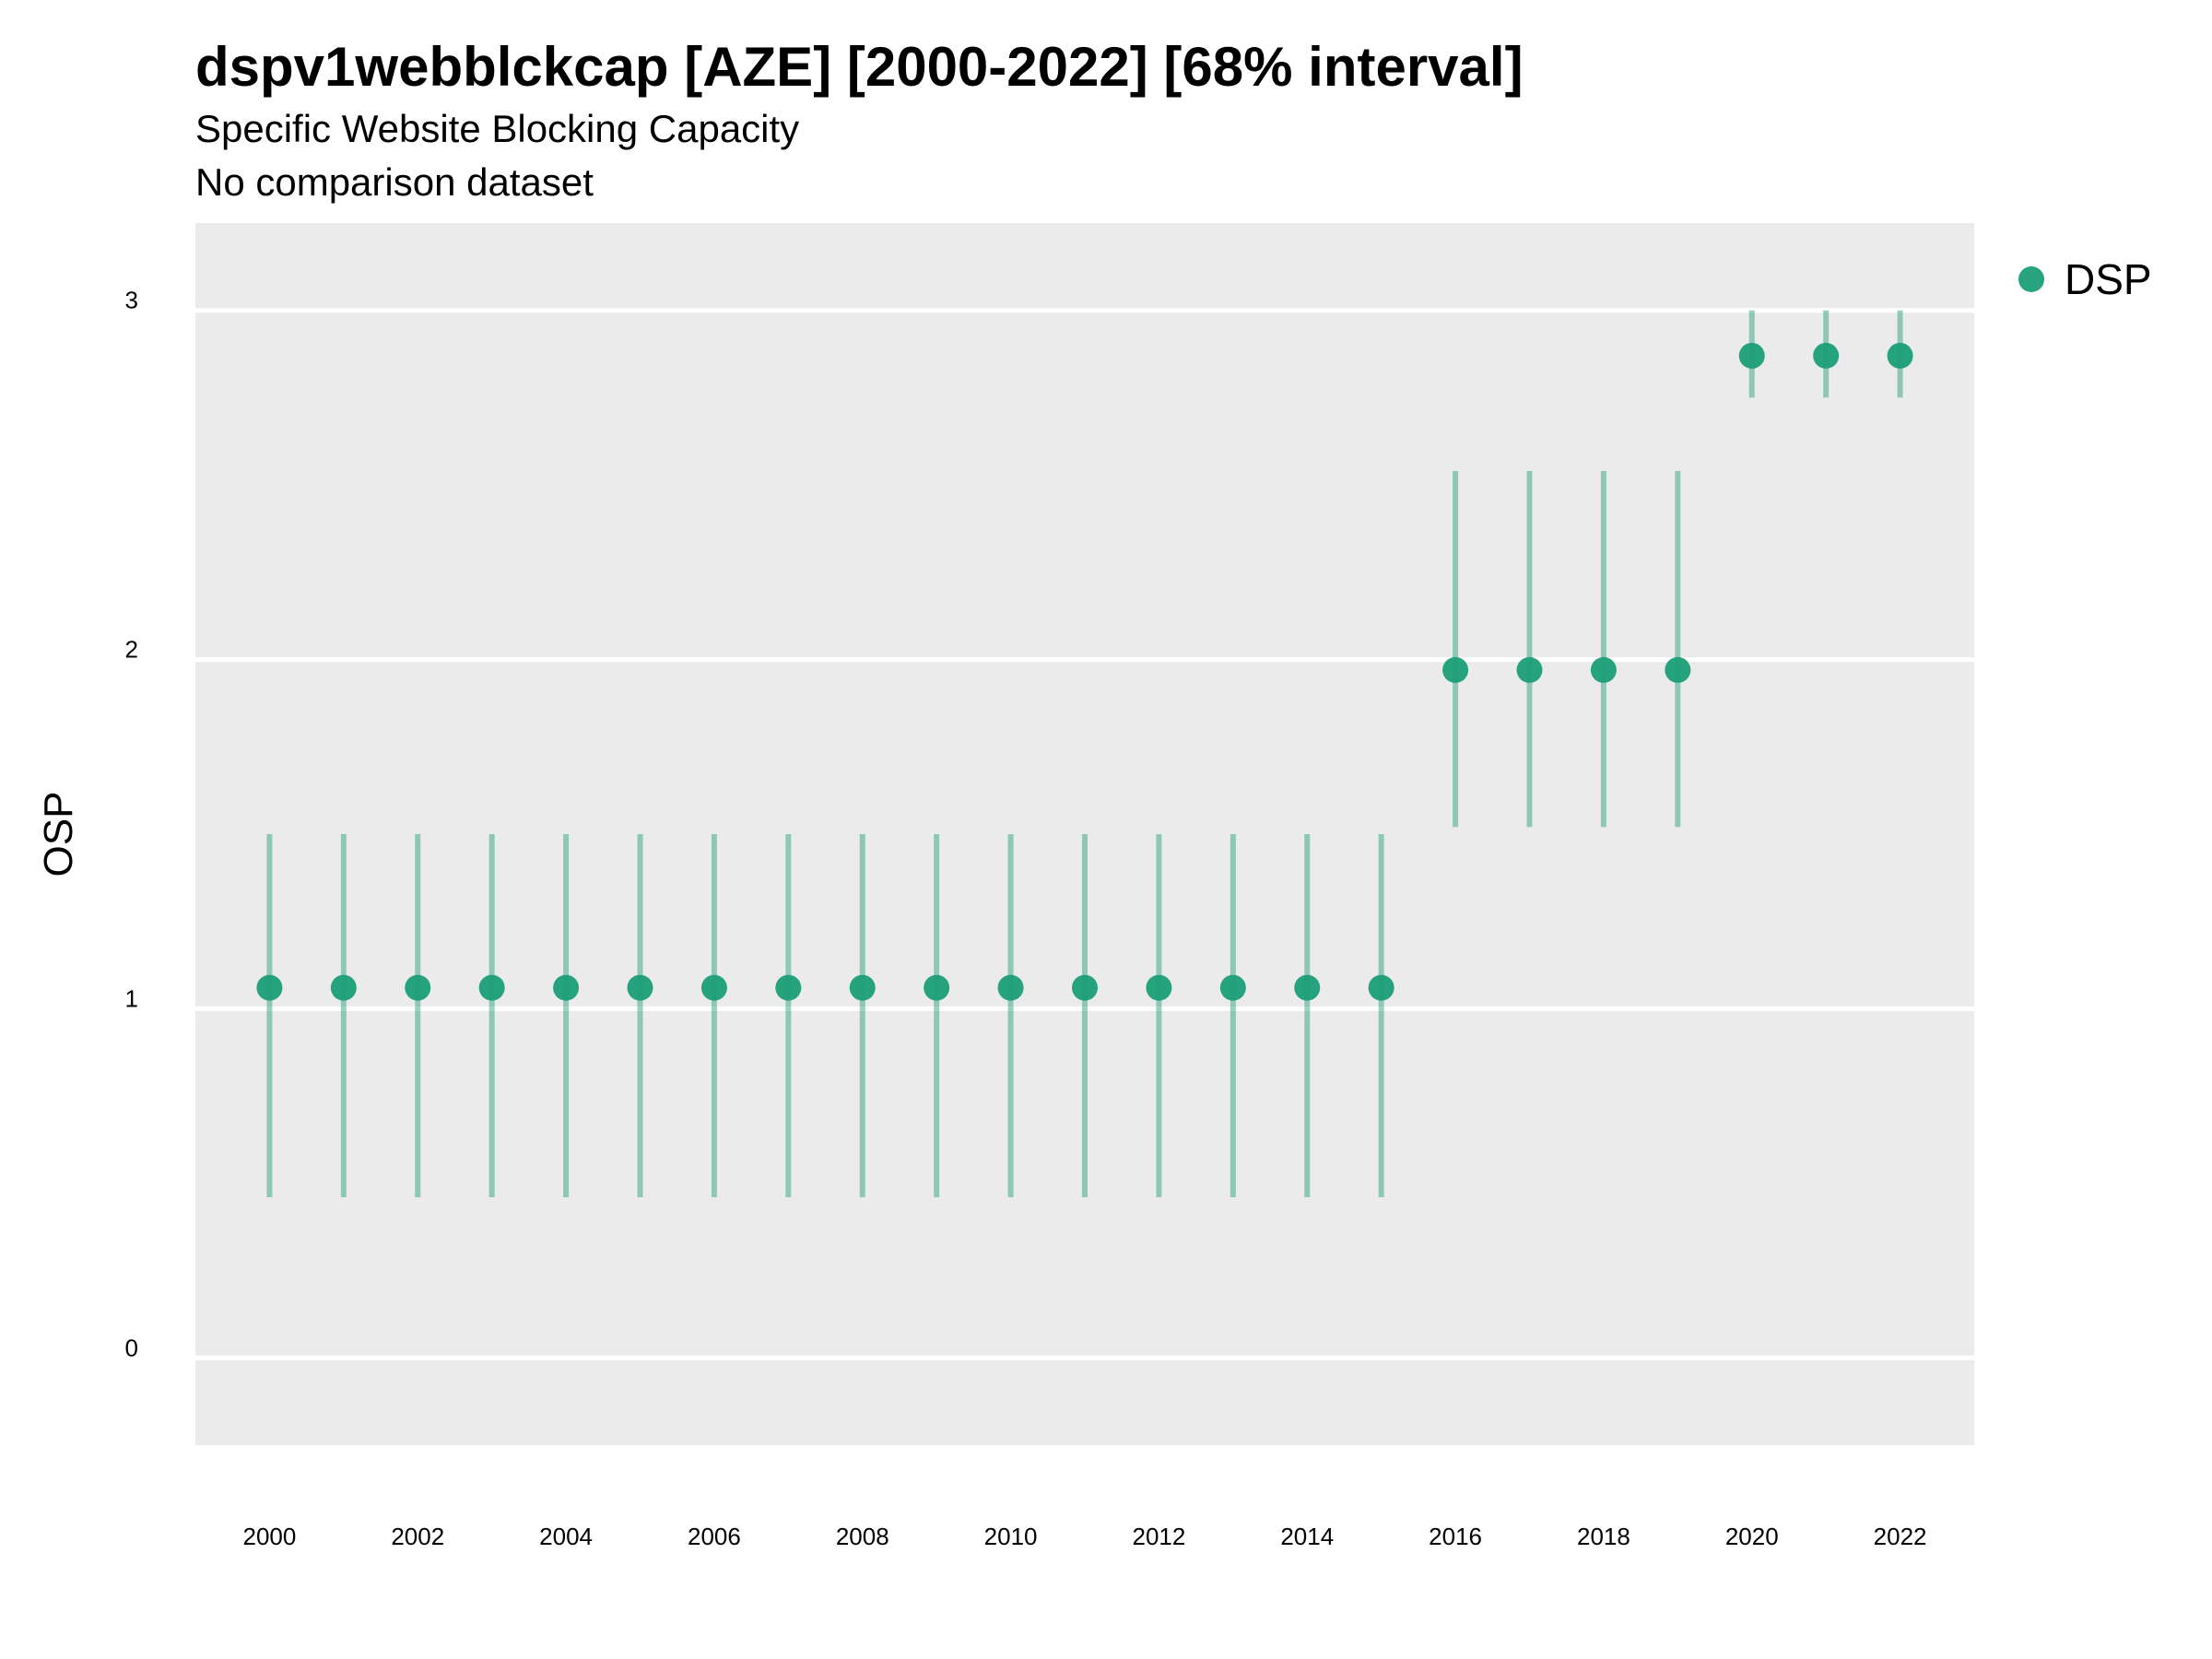 Image resolution: width=2212 pixels, height=1659 pixels. I want to click on x-tick-label: 2002, so click(417, 1536).